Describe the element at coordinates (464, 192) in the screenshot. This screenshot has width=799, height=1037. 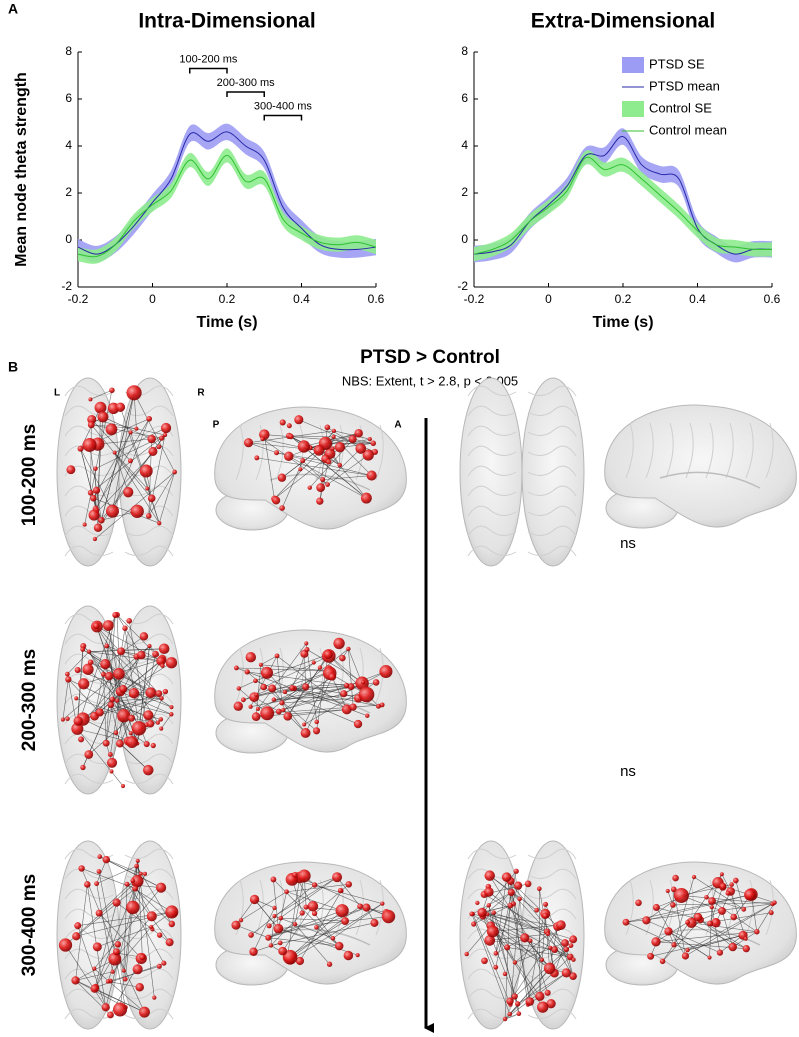
I see `y-tick-label: 2` at that location.